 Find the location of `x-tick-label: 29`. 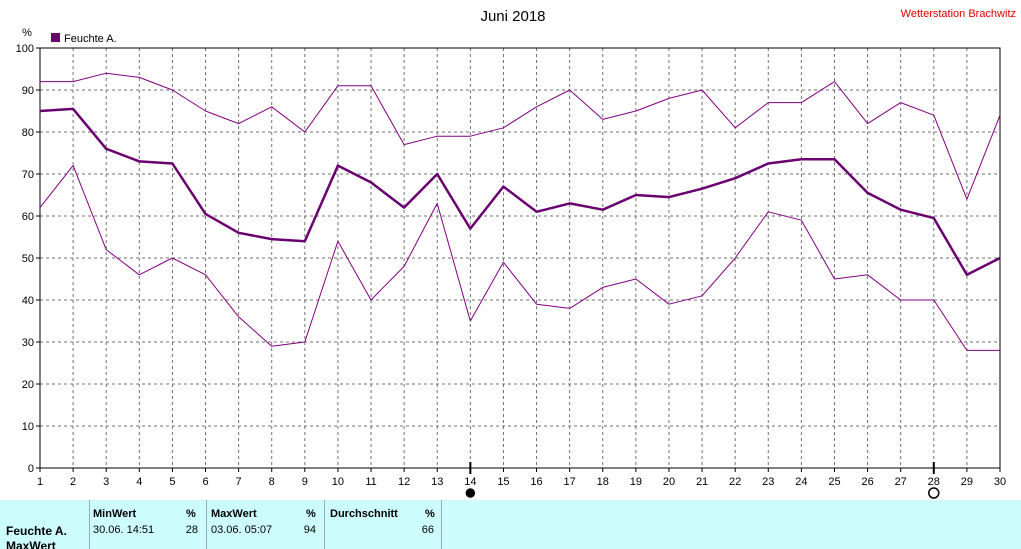

x-tick-label: 29 is located at coordinates (967, 482).